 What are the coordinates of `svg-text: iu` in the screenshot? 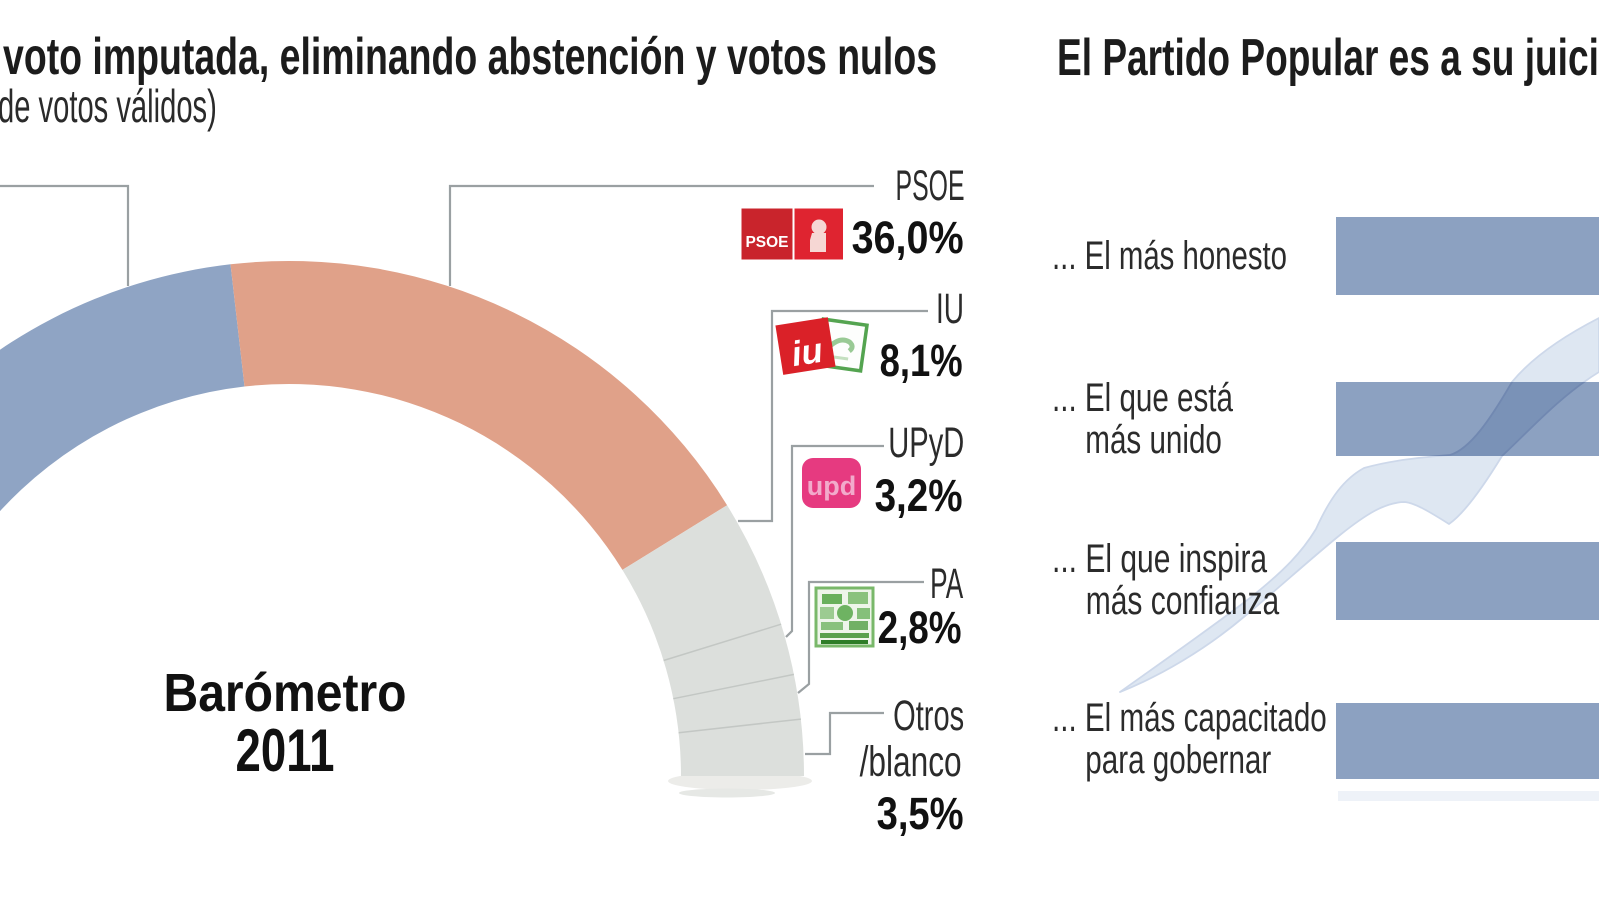 It's located at (807, 352).